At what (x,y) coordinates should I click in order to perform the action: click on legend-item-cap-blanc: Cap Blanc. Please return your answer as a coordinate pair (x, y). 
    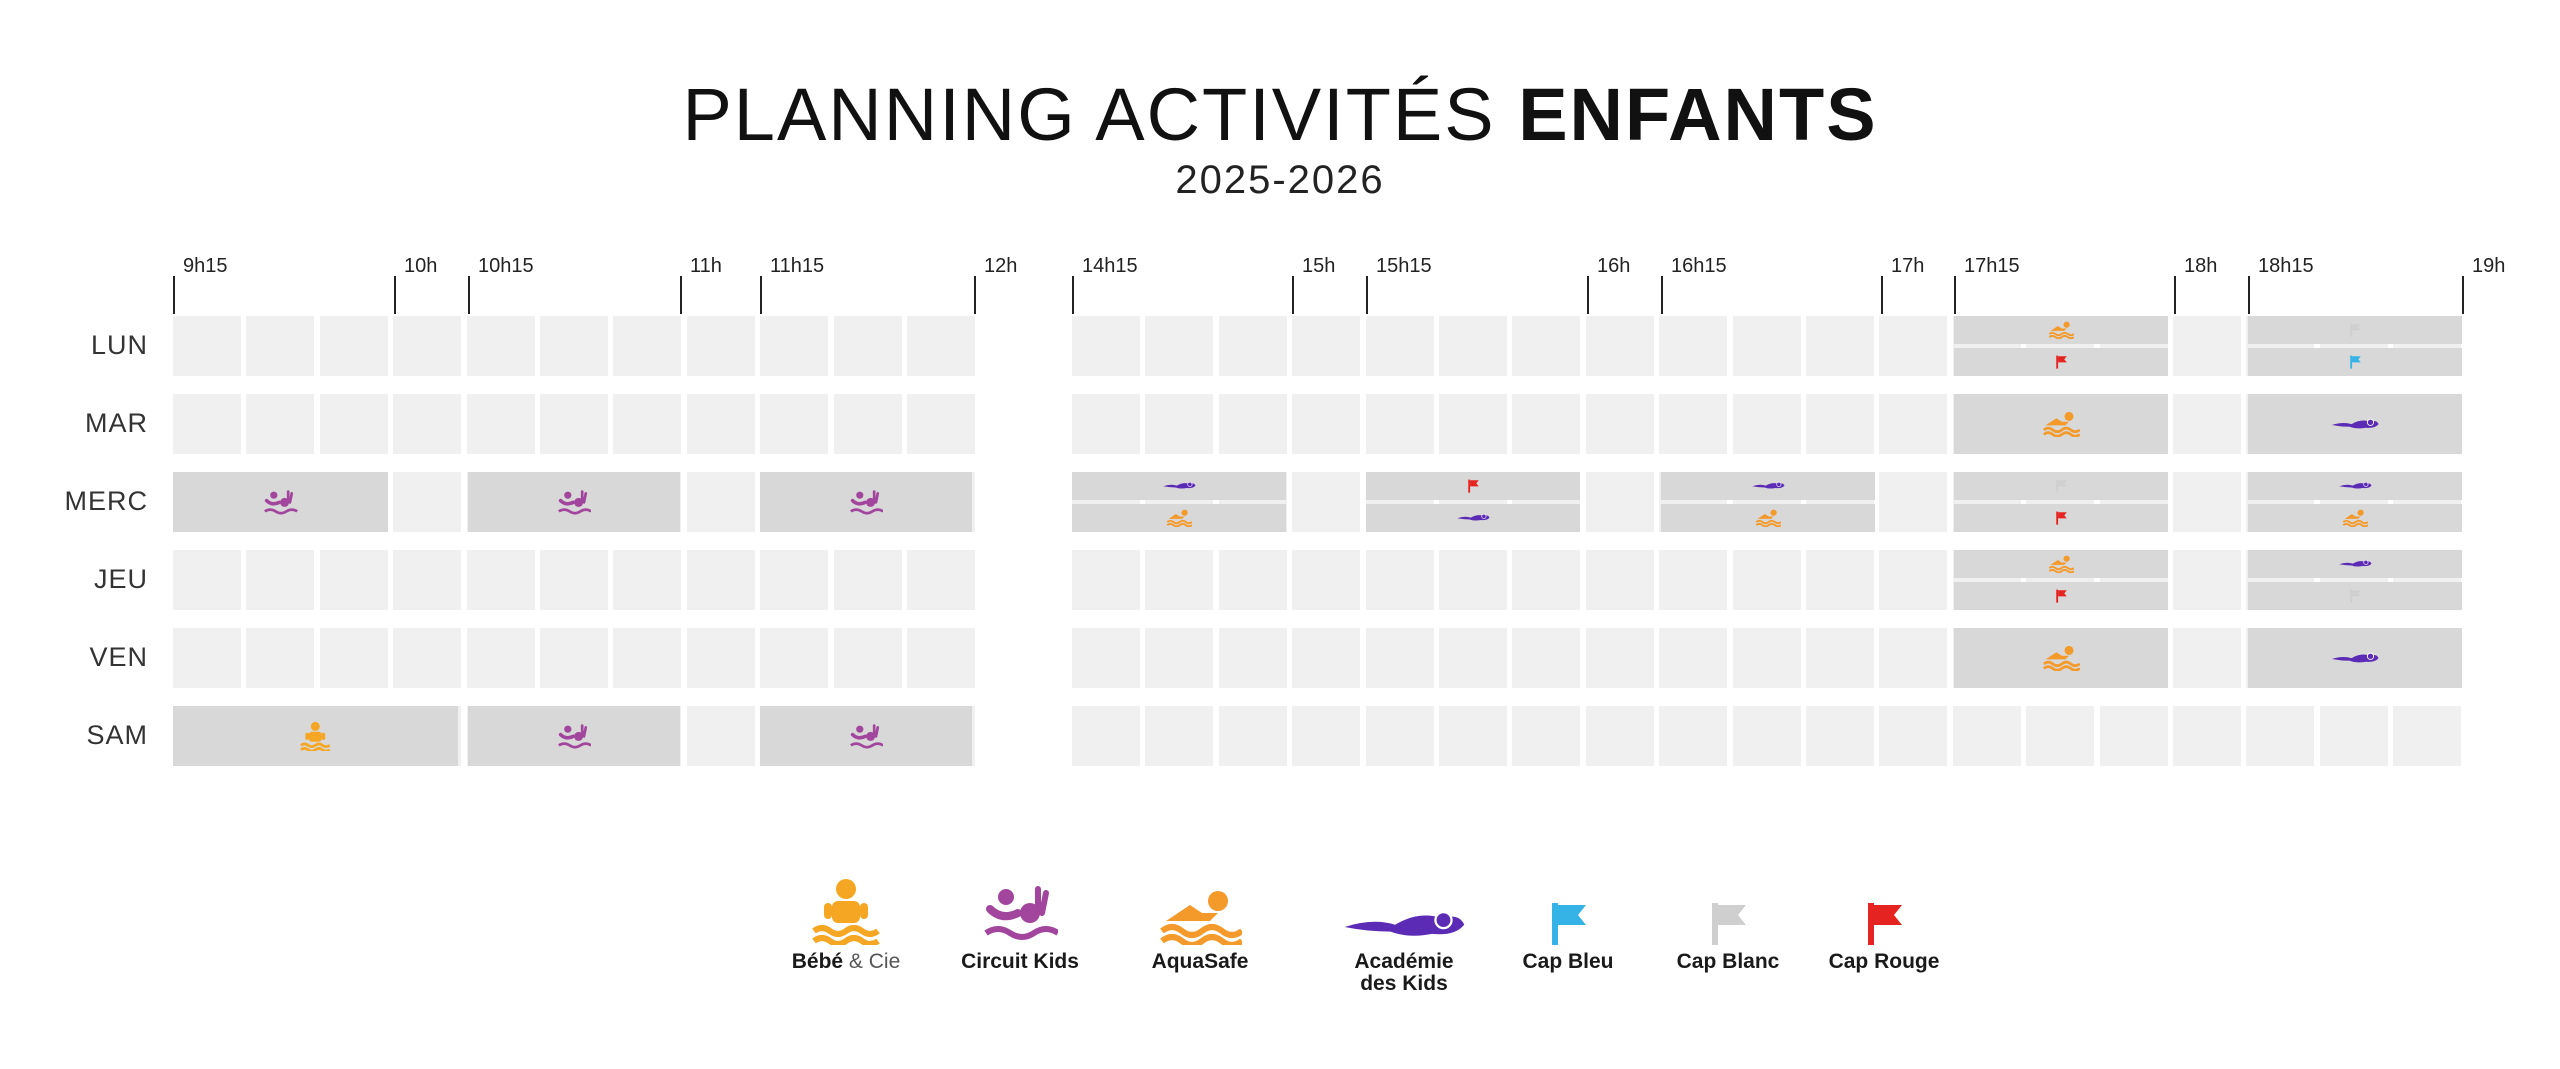
    Looking at the image, I should click on (1728, 914).